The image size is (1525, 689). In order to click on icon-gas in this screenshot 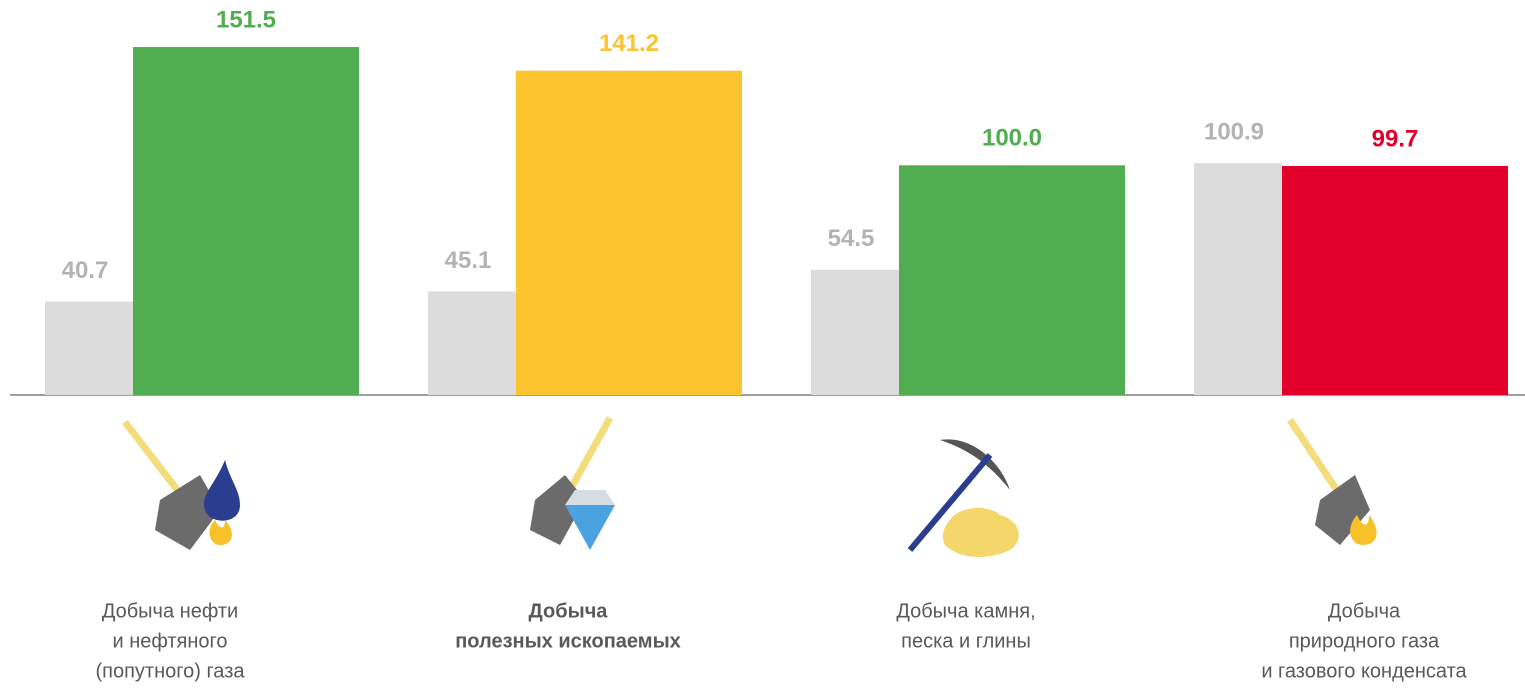, I will do `click(1332, 481)`.